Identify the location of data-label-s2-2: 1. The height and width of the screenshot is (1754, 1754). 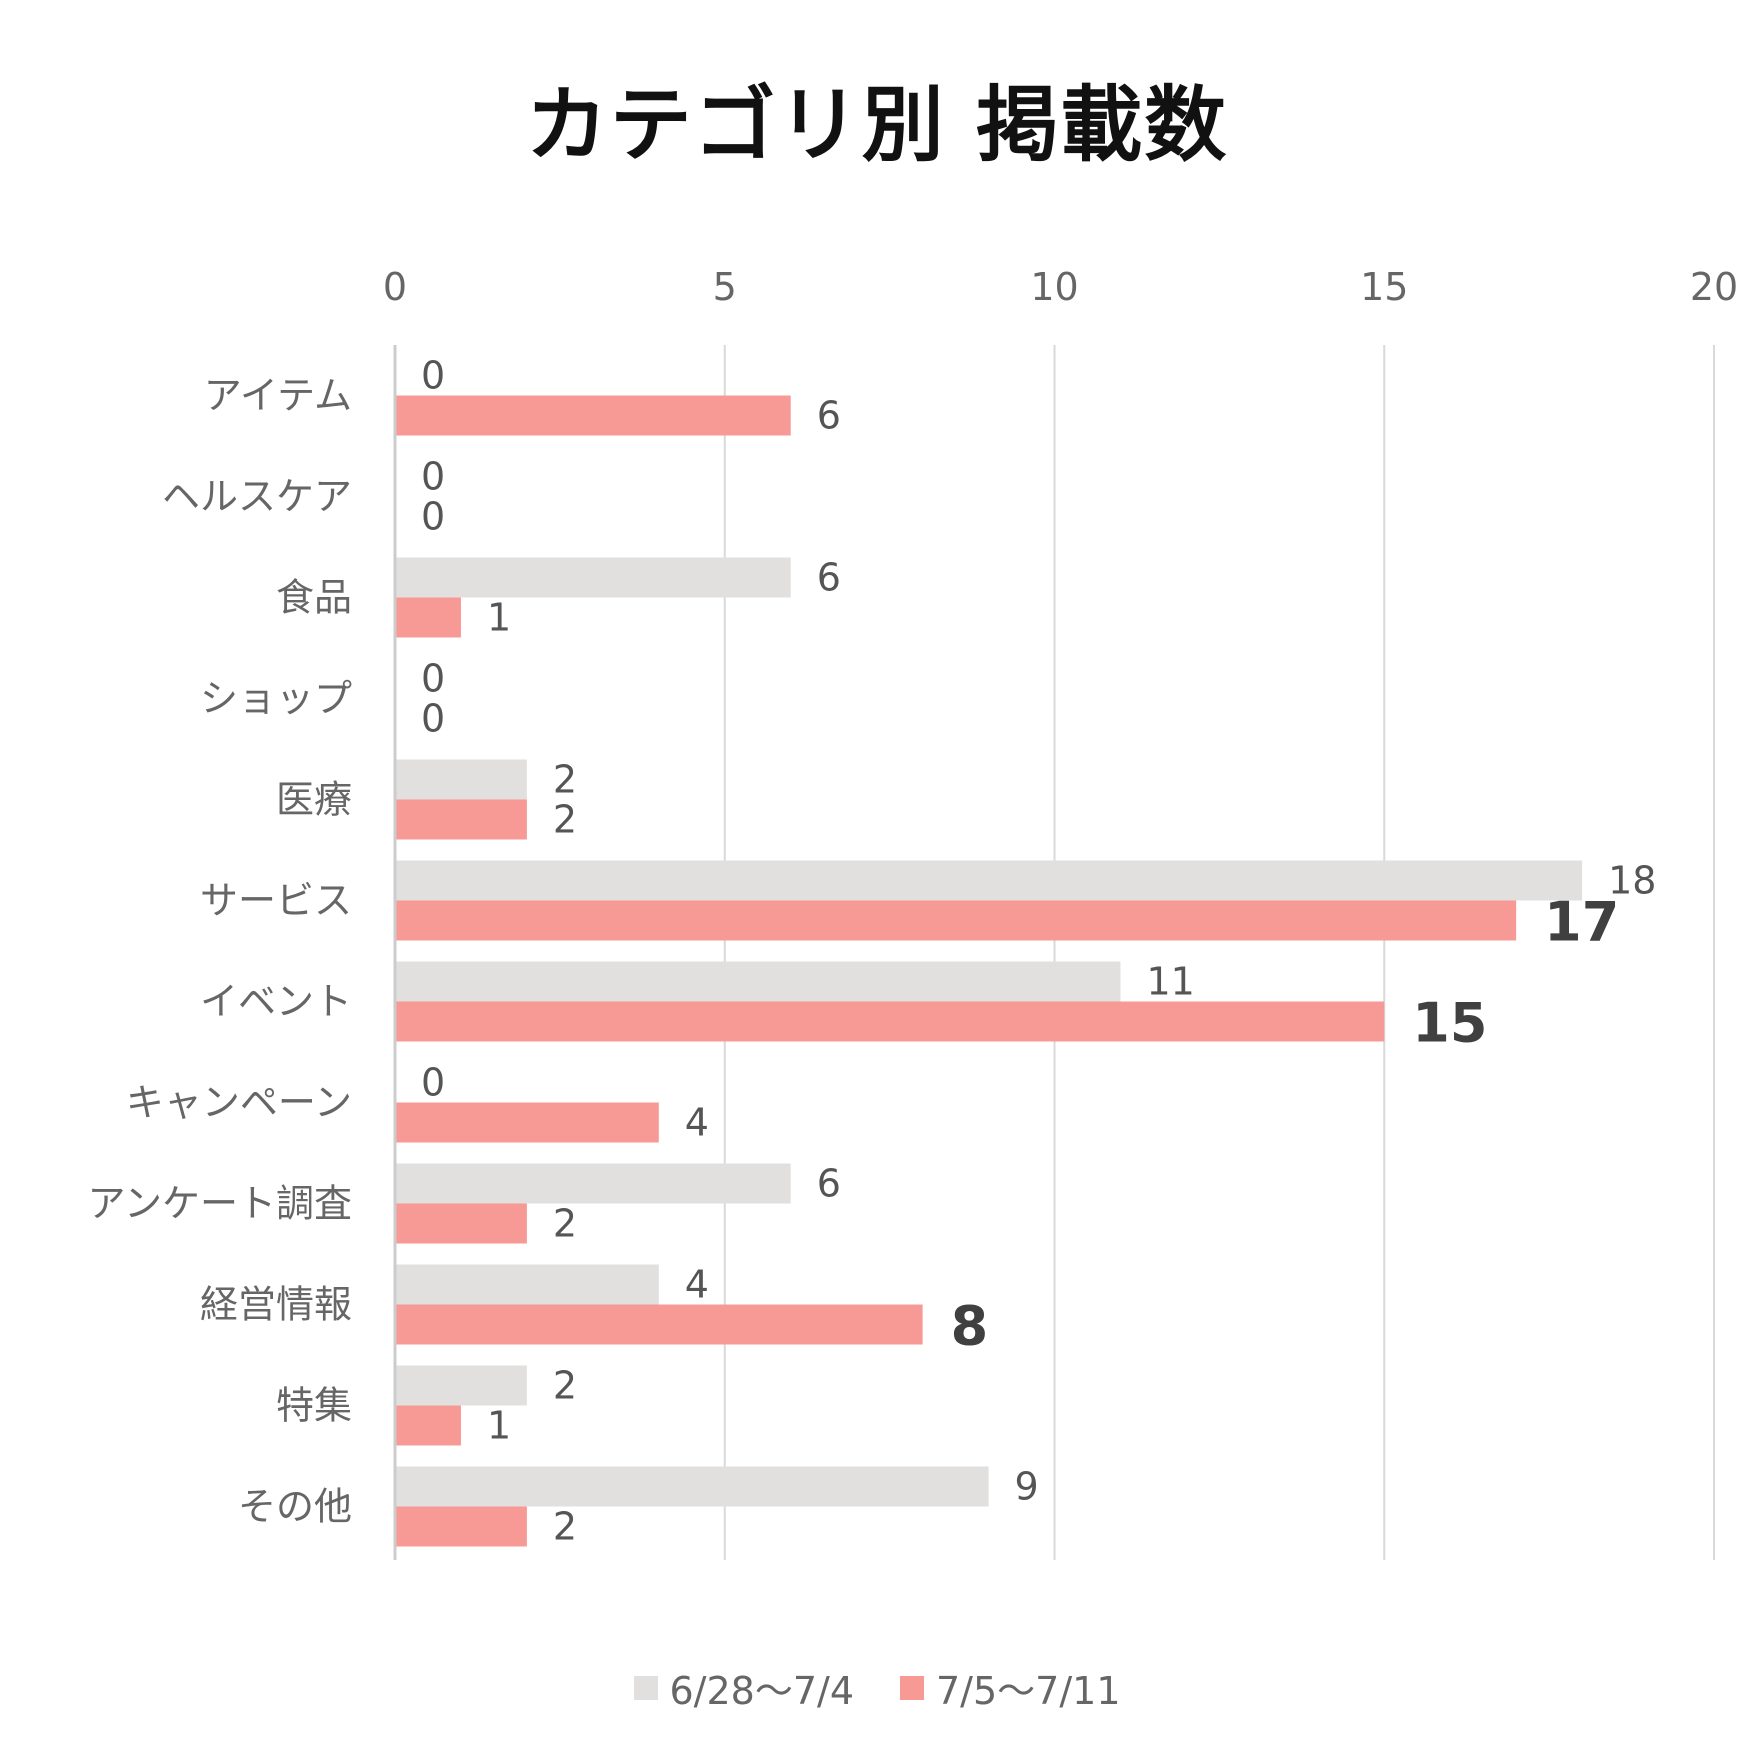
(499, 618).